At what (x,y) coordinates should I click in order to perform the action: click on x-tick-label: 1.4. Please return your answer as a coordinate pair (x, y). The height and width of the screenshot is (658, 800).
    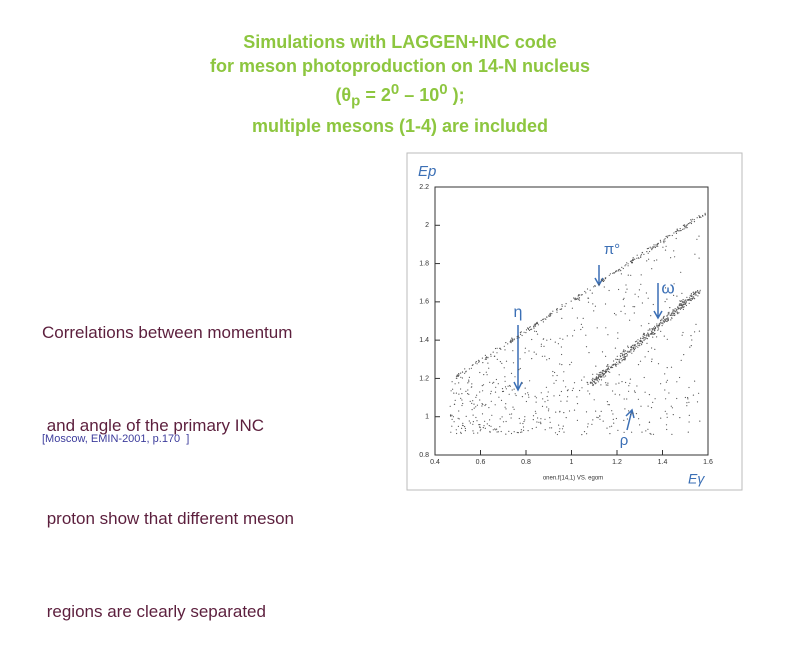
    Looking at the image, I should click on (663, 462).